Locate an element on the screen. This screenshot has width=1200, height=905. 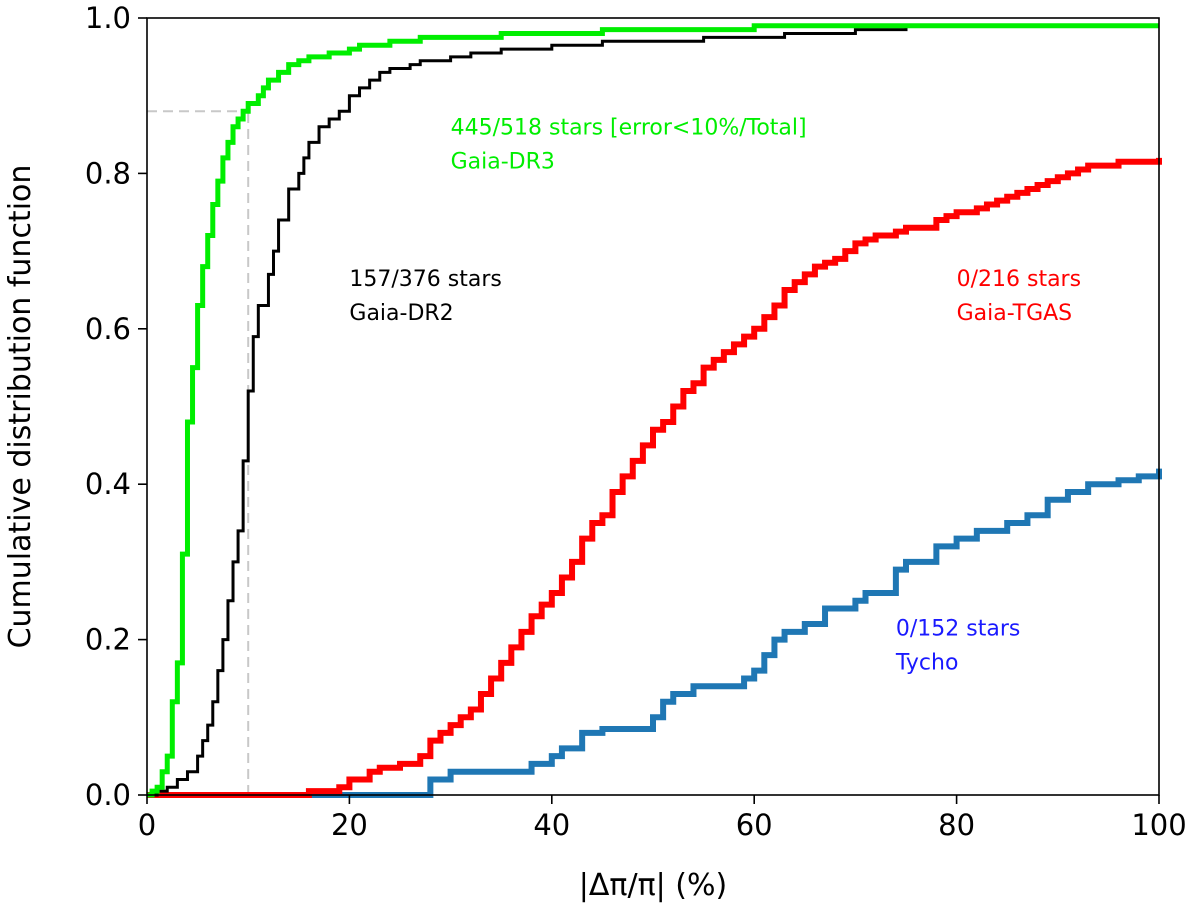
x-tick-label: 100 is located at coordinates (1158, 825).